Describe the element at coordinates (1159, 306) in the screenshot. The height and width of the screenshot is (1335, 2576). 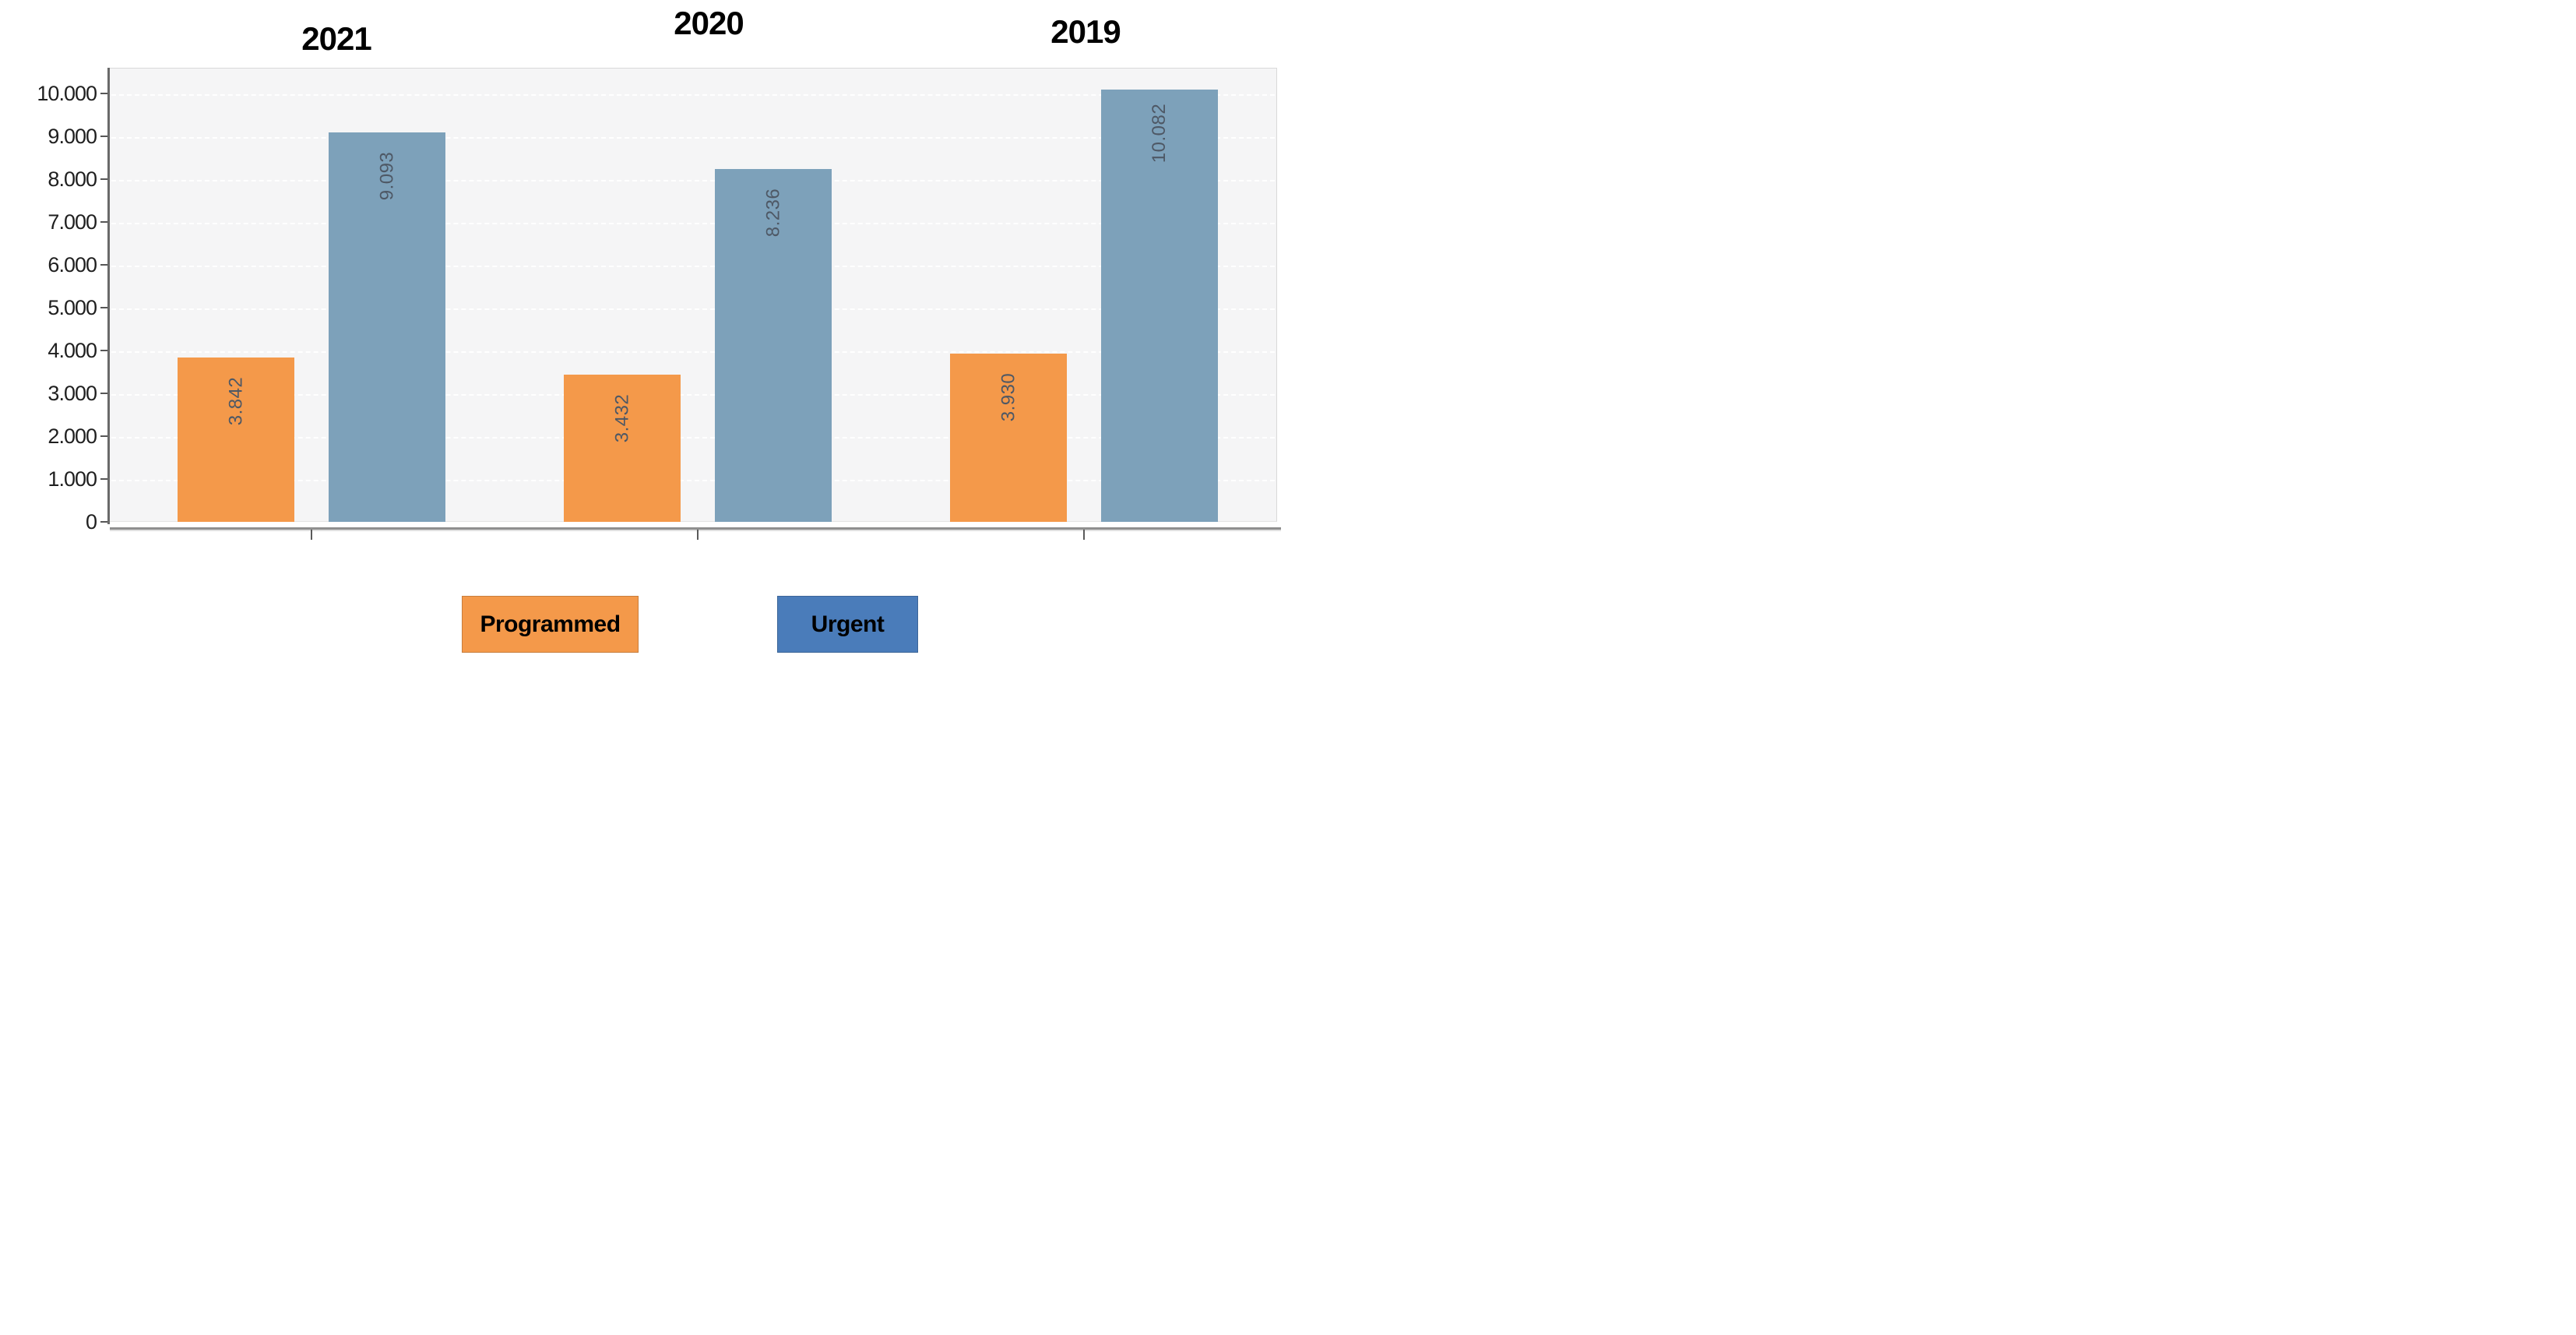
I see `bar-urgent-2019: 10.082` at that location.